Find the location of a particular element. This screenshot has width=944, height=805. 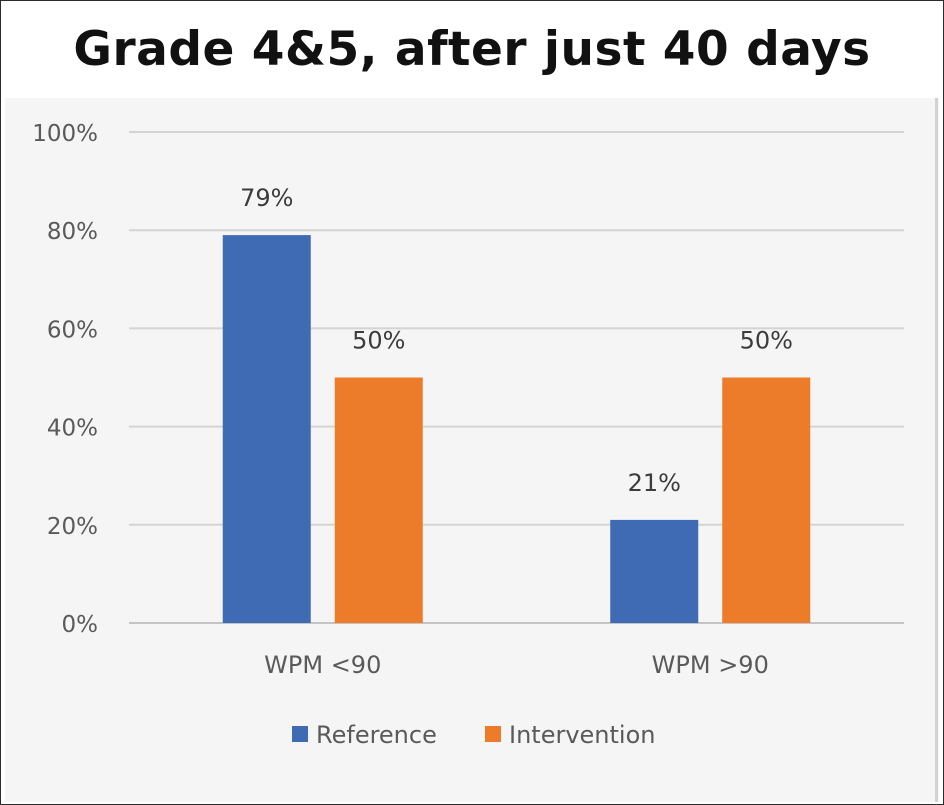

x-category-label: WPM >90 is located at coordinates (710, 665).